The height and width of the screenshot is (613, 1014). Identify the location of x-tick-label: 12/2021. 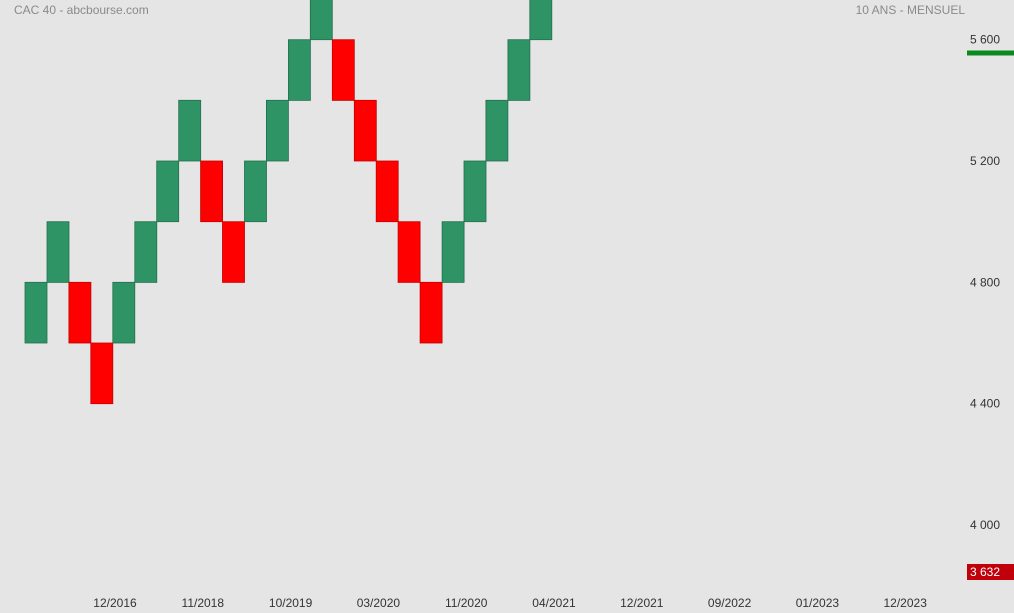
(642, 603).